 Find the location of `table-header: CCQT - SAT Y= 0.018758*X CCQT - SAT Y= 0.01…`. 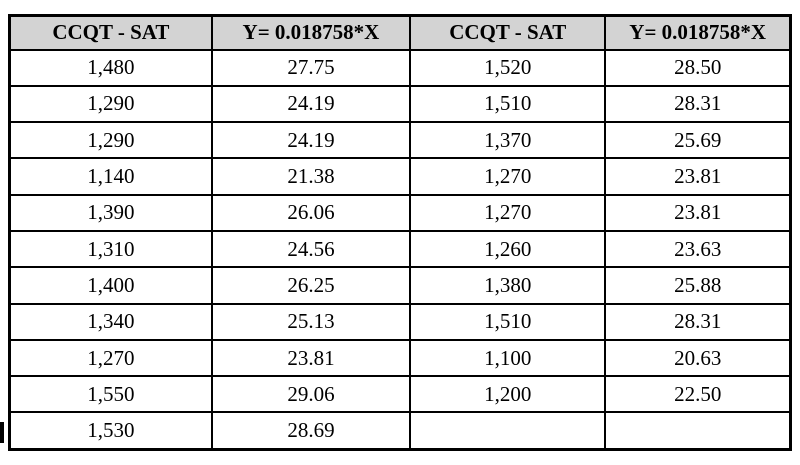

table-header: CCQT - SAT Y= 0.018758*X CCQT - SAT Y= 0.01… is located at coordinates (400, 32).